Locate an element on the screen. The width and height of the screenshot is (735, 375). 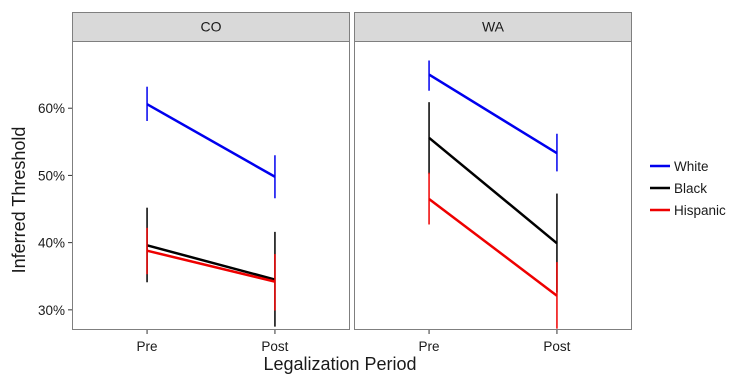
y-tick-label: 40% is located at coordinates (51, 243).